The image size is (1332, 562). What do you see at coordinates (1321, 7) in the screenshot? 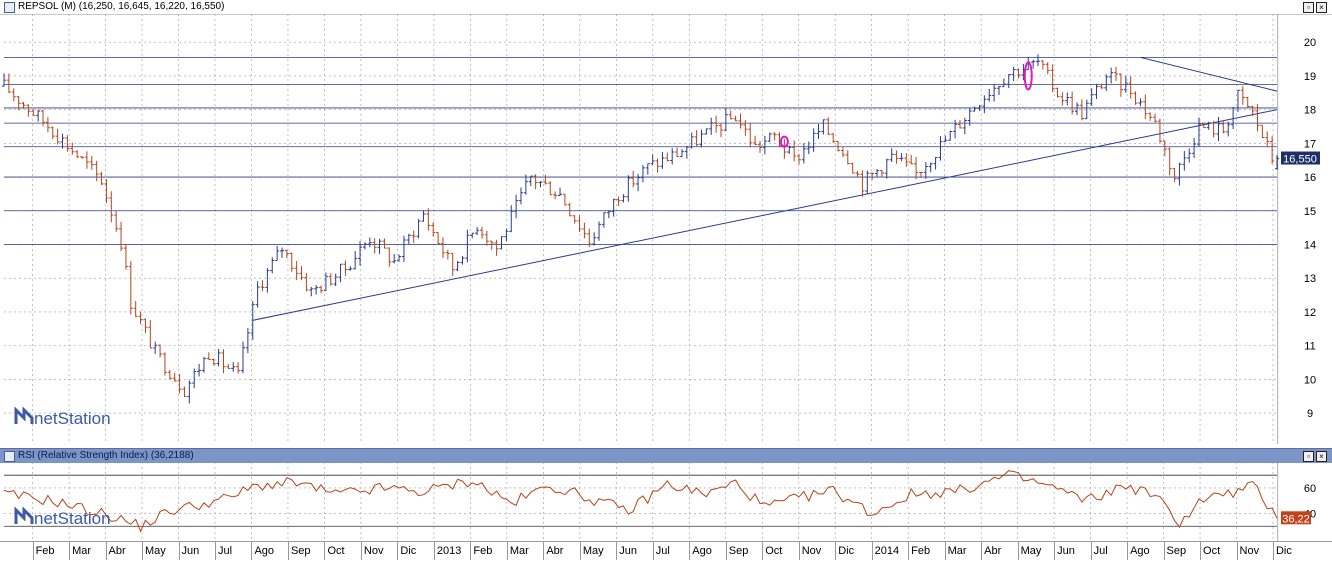
I see `close-button: ×` at bounding box center [1321, 7].